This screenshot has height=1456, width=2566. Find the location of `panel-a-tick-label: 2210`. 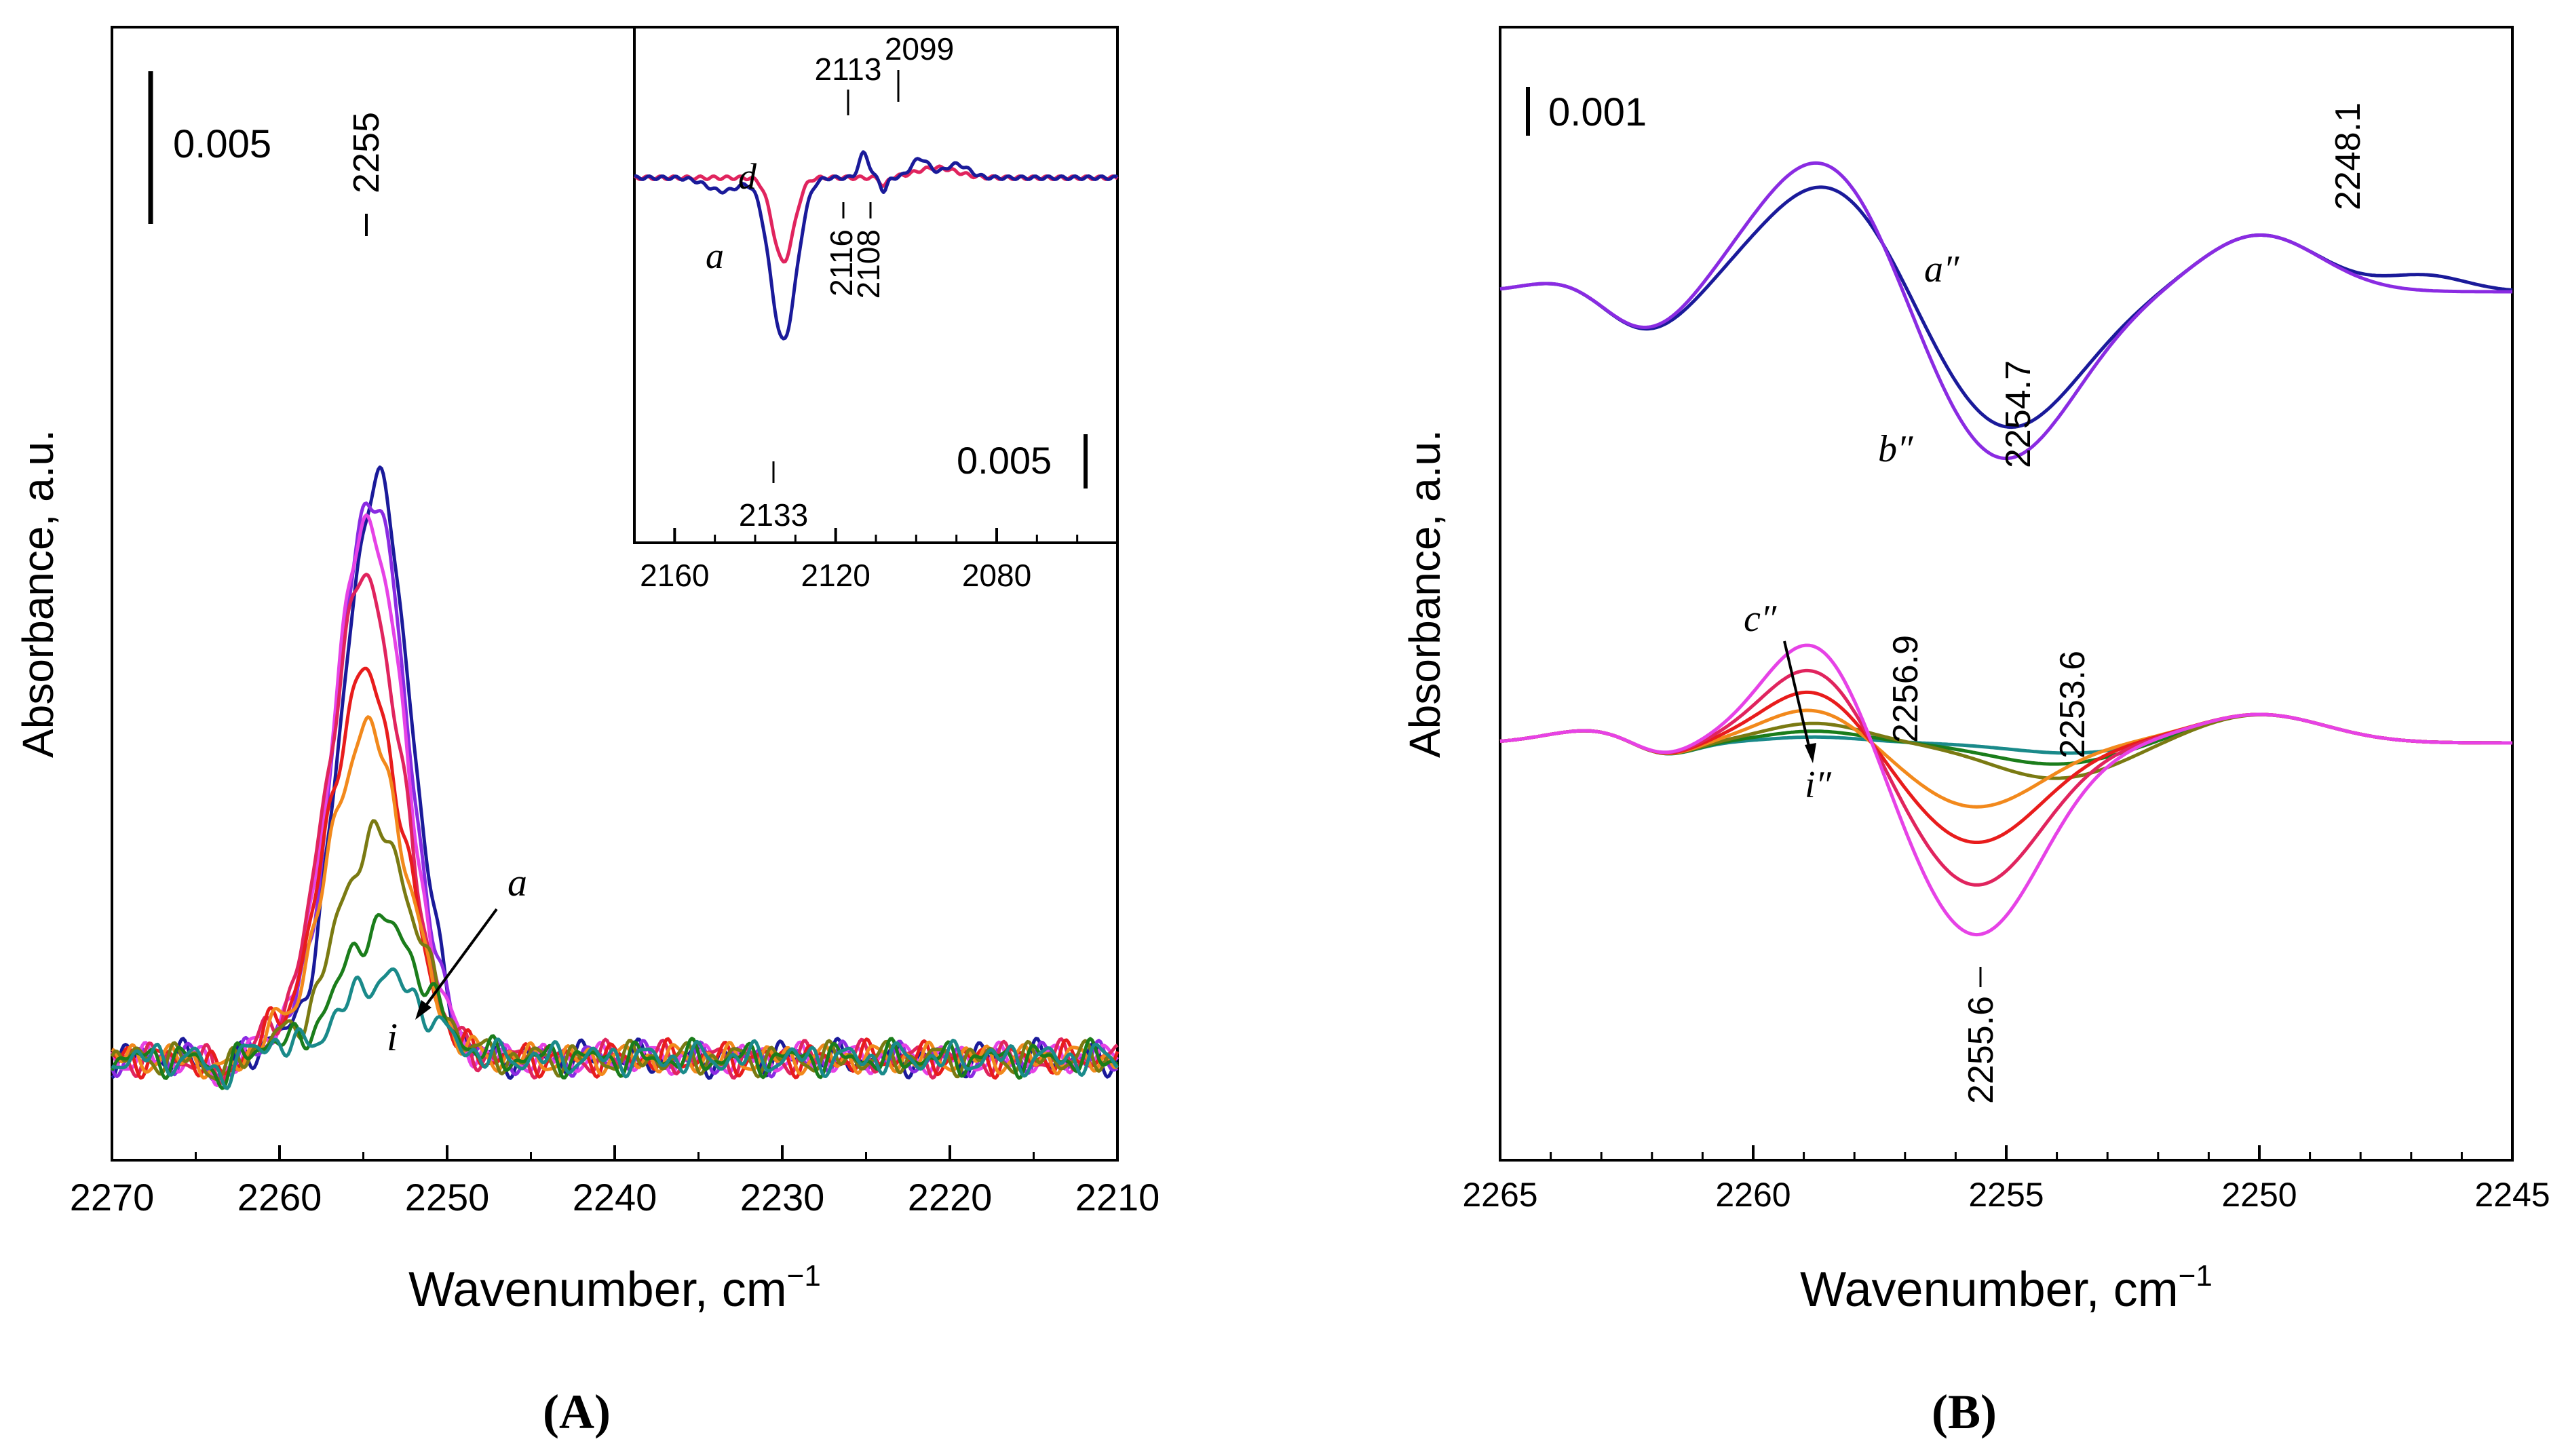

panel-a-tick-label: 2210 is located at coordinates (1117, 1197).